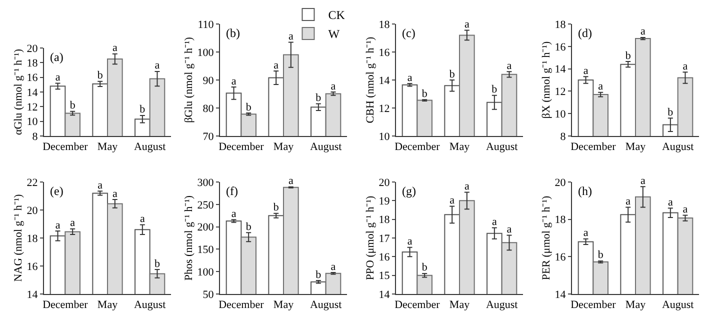  What do you see at coordinates (232, 191) in the screenshot?
I see `annotation: (f)` at bounding box center [232, 191].